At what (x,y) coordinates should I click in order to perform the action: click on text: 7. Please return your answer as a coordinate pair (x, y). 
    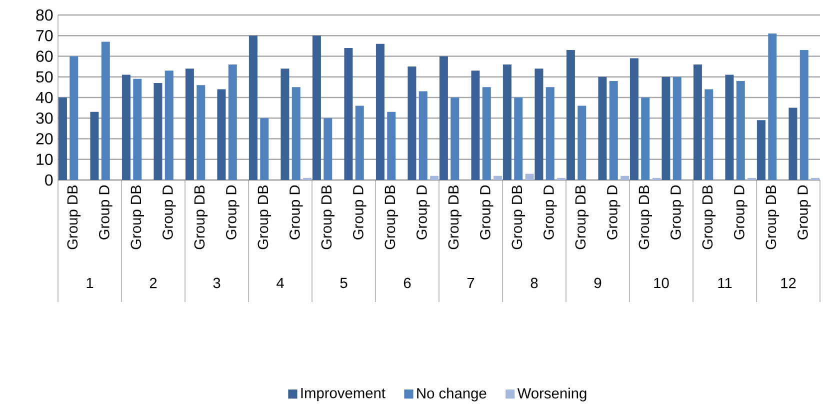
    Looking at the image, I should click on (470, 283).